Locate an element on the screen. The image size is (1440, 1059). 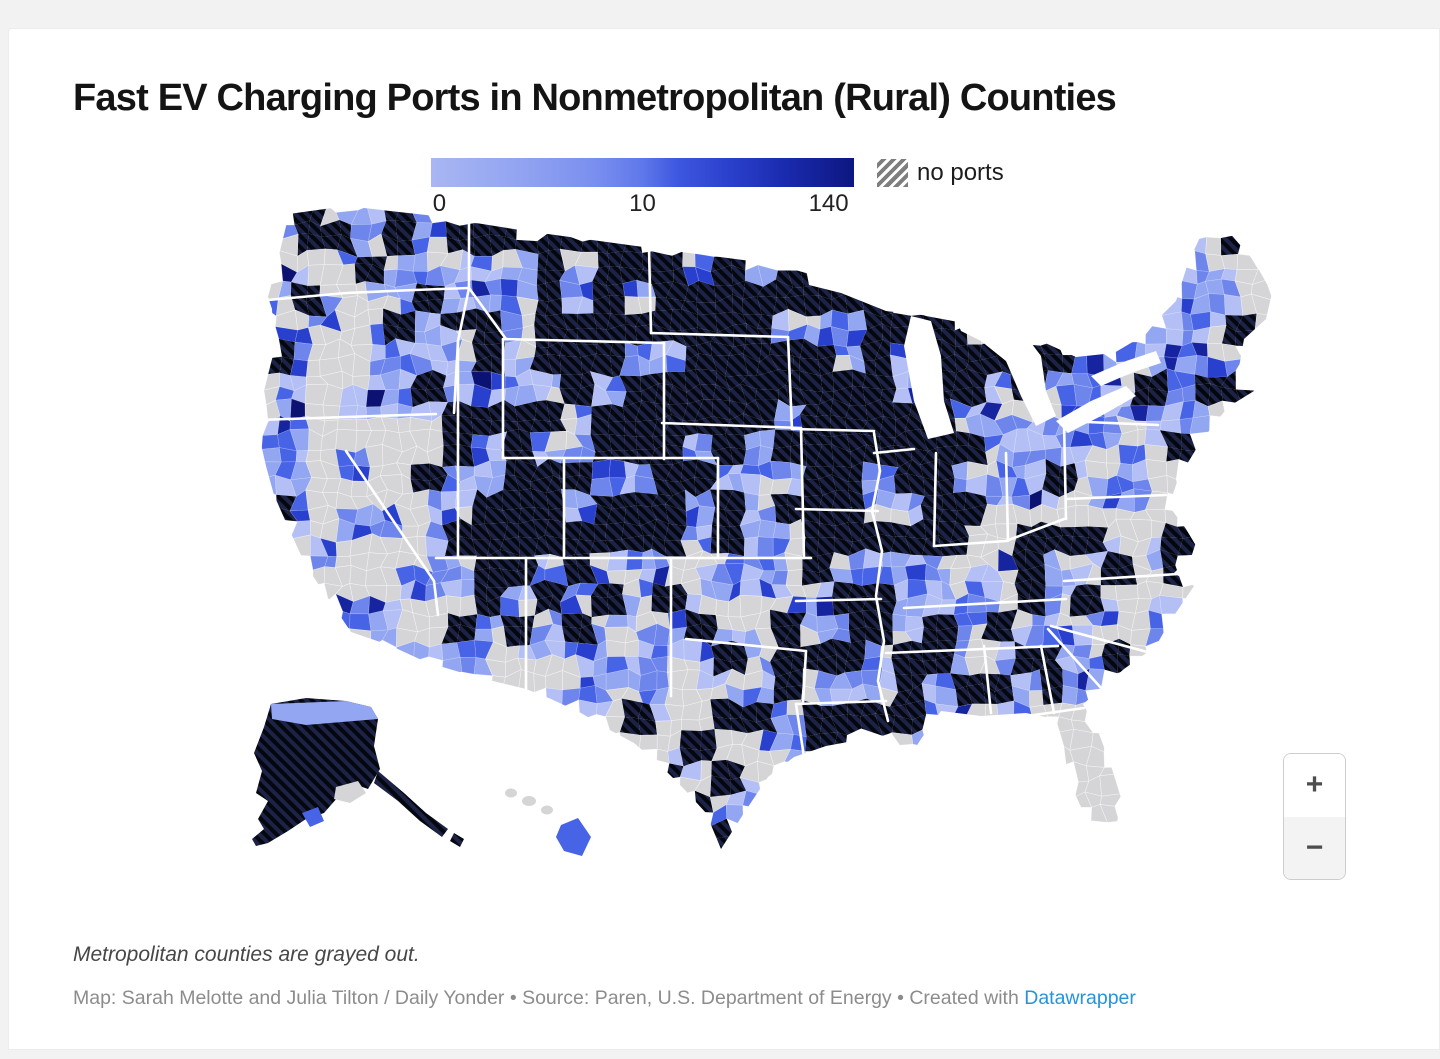
legend-gradient-bar is located at coordinates (642, 172).